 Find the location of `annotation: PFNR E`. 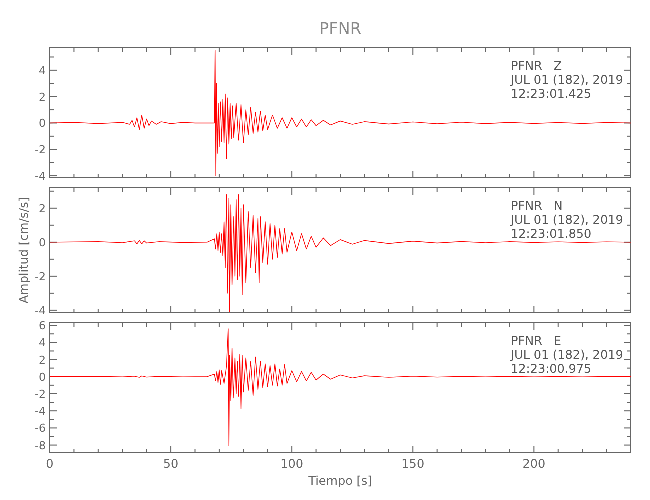

annotation: PFNR E is located at coordinates (536, 341).